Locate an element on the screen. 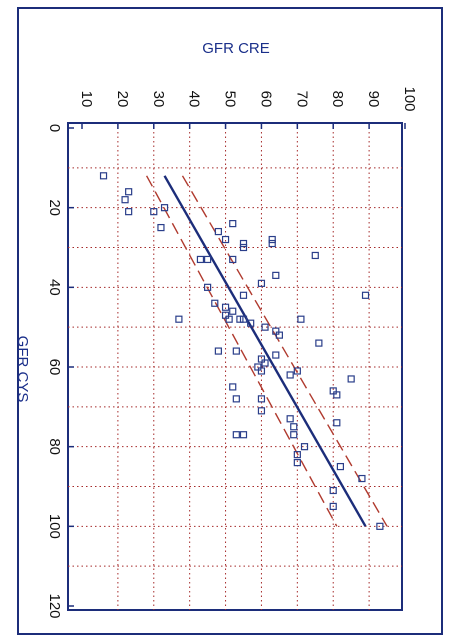  y-tick-label: 40 is located at coordinates (194, 99).